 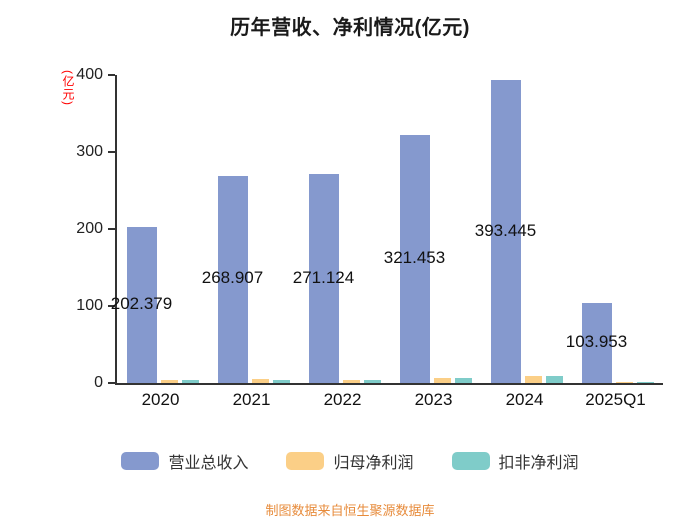 I want to click on legend-label: 扣非净利润, so click(x=538, y=463).